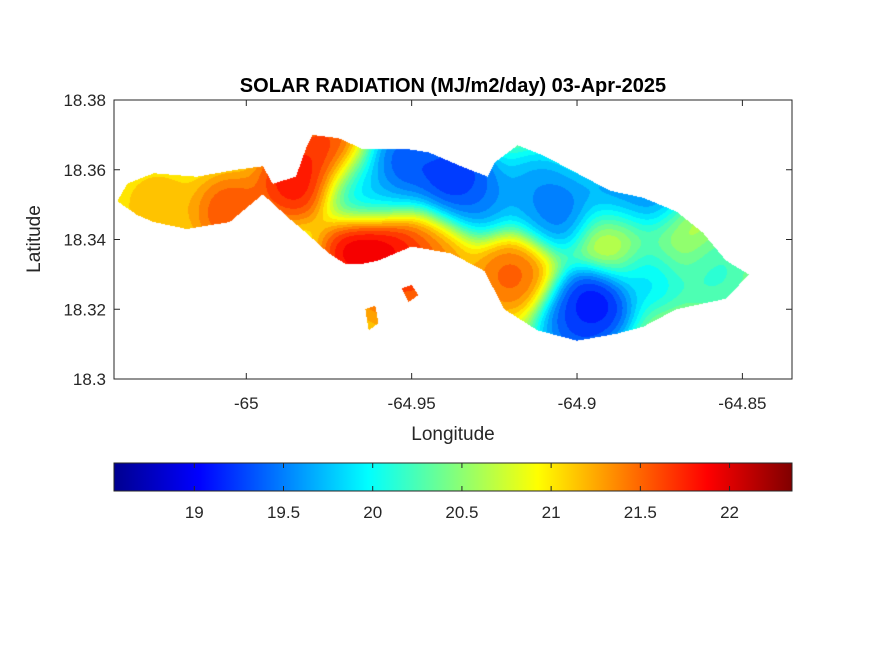 Image resolution: width=875 pixels, height=656 pixels. I want to click on colorbar-tick-label: 20.5, so click(461, 512).